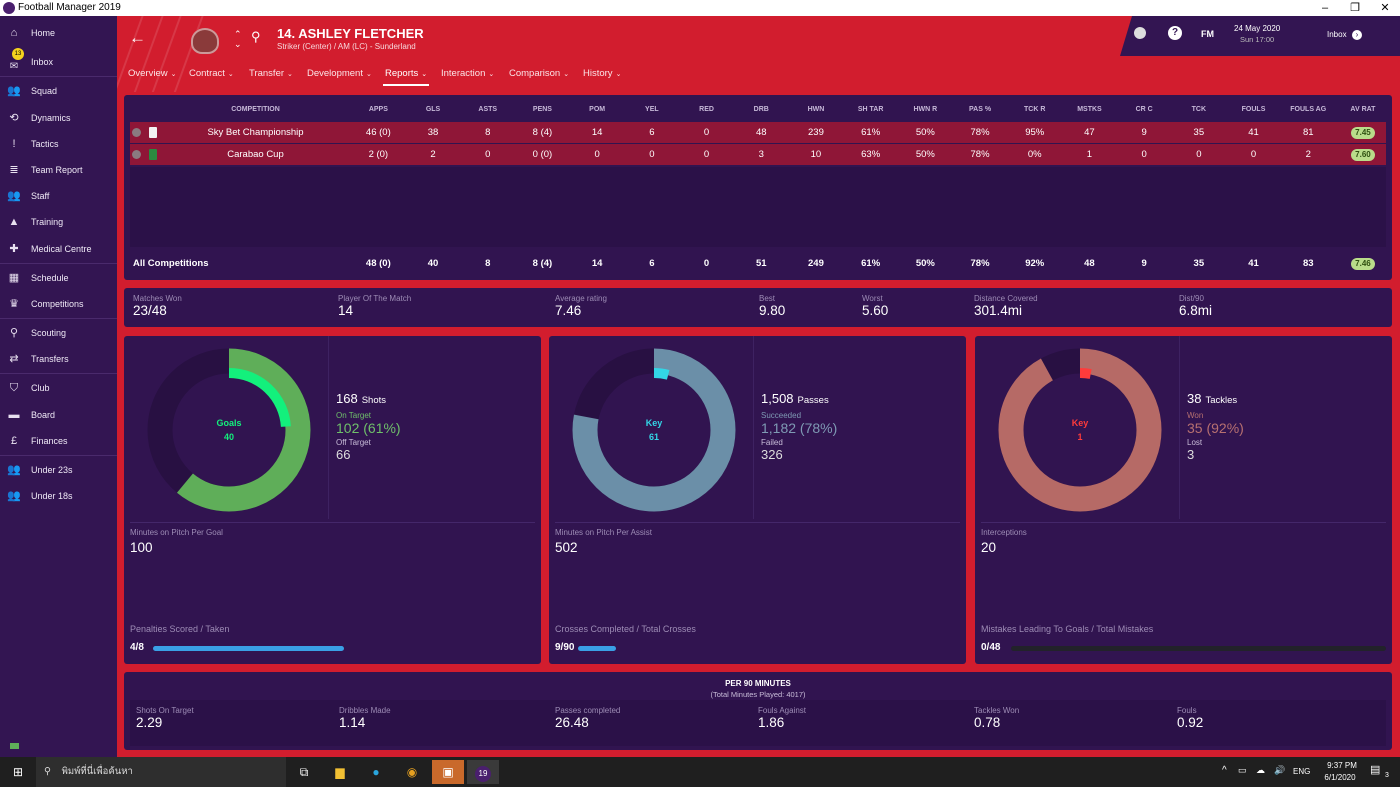 This screenshot has width=1400, height=787. Describe the element at coordinates (58, 359) in the screenshot. I see `sidebar-item-transfers: ⇄ Transfers` at that location.